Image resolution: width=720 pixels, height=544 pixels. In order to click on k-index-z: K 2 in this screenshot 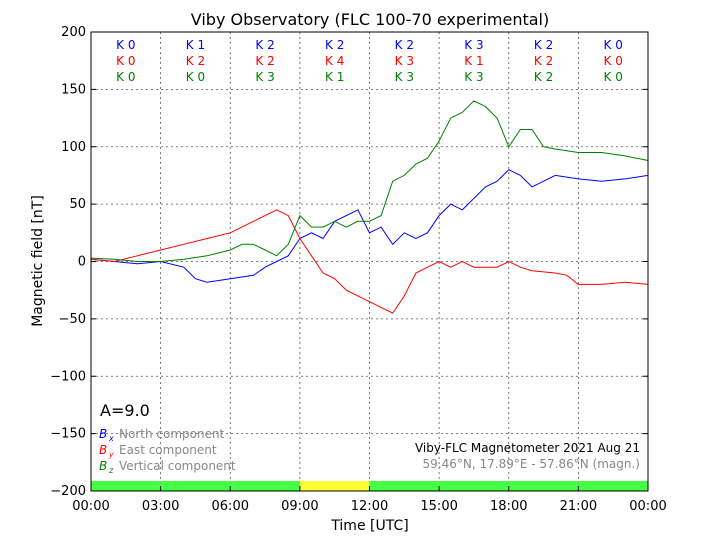, I will do `click(543, 77)`.